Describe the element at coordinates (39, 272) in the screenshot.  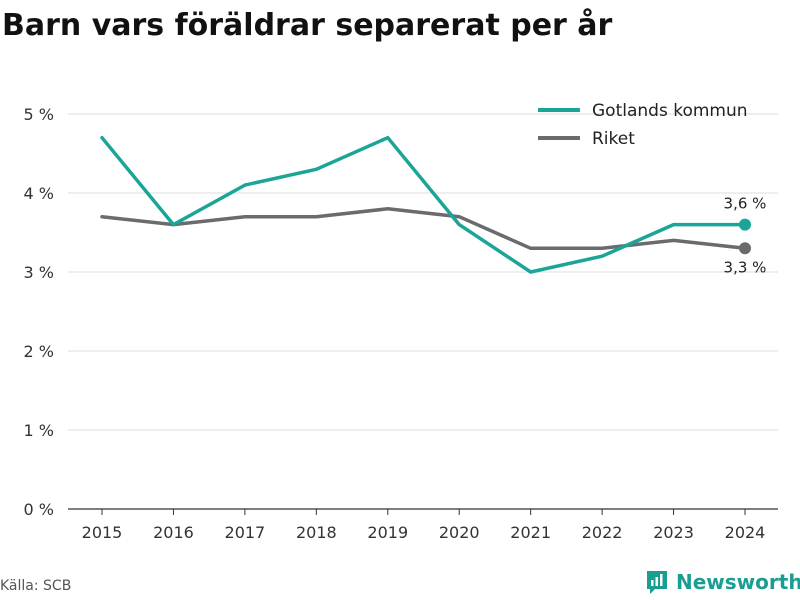
I see `y-tick-label: 3 %` at that location.